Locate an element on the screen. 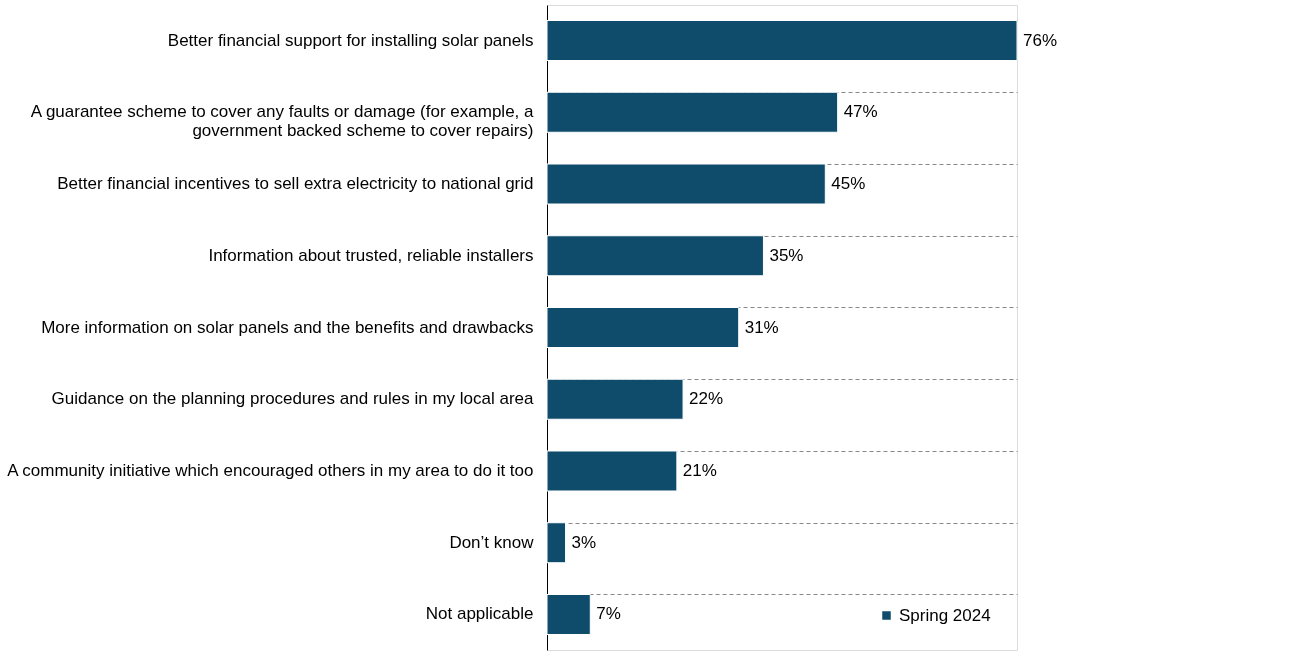 The width and height of the screenshot is (1293, 661). data-label: 31% is located at coordinates (761, 327).